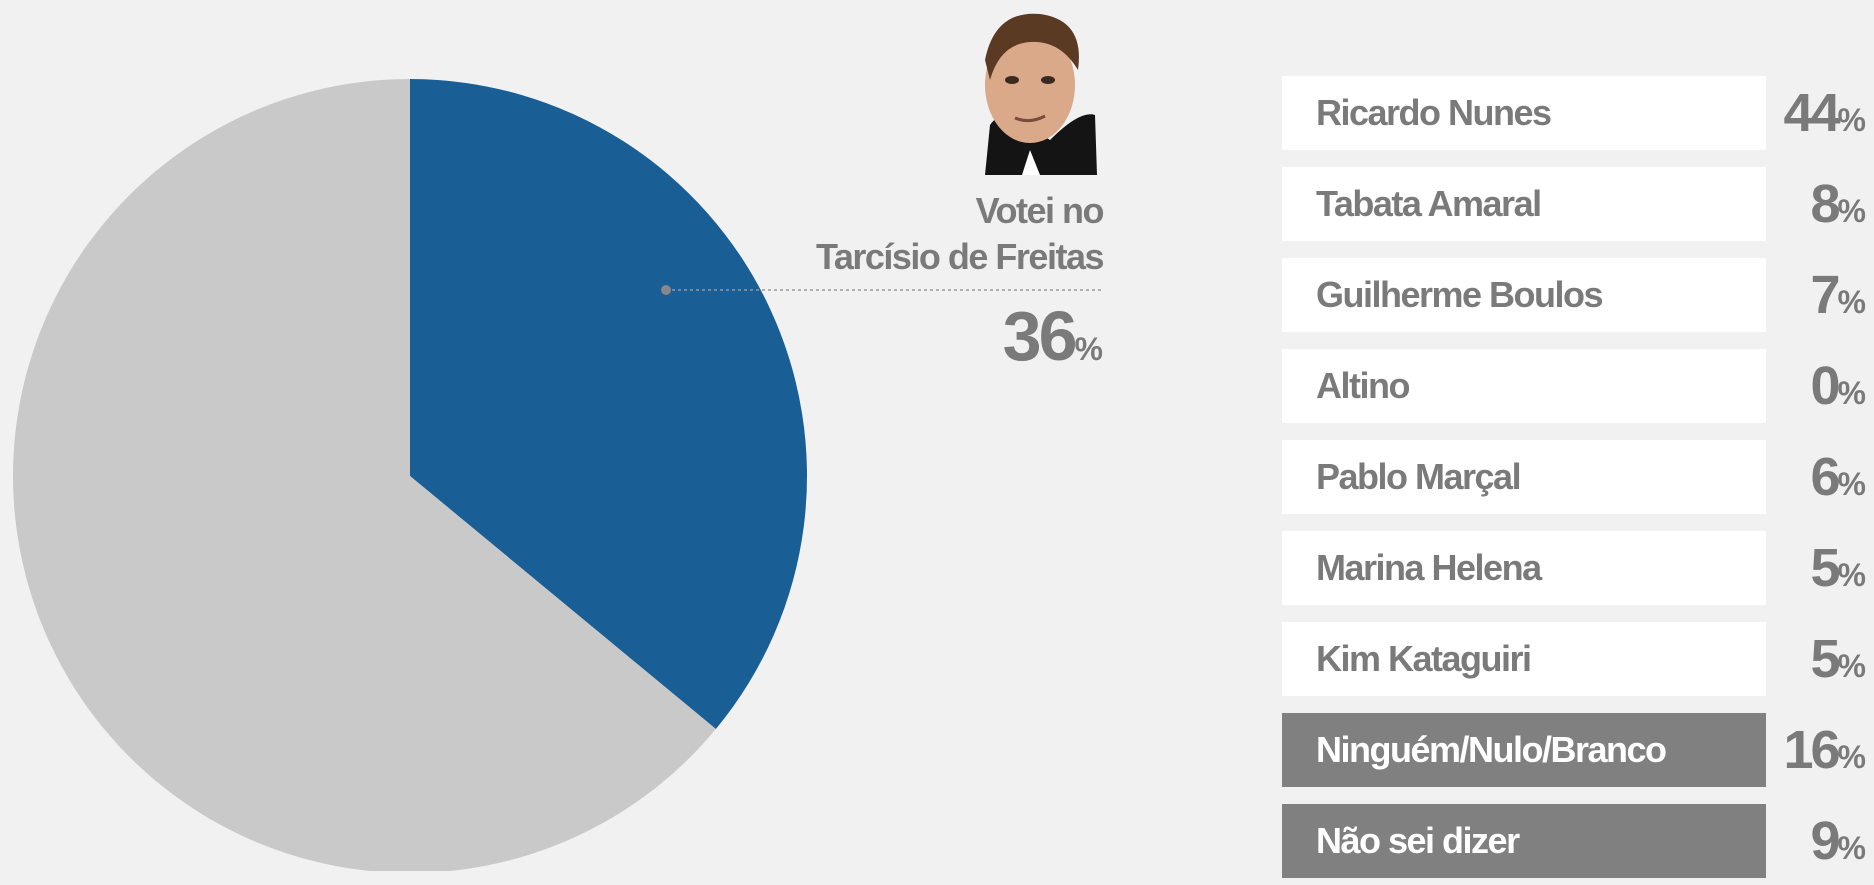 The height and width of the screenshot is (885, 1874). I want to click on row-value: 6%, so click(1839, 477).